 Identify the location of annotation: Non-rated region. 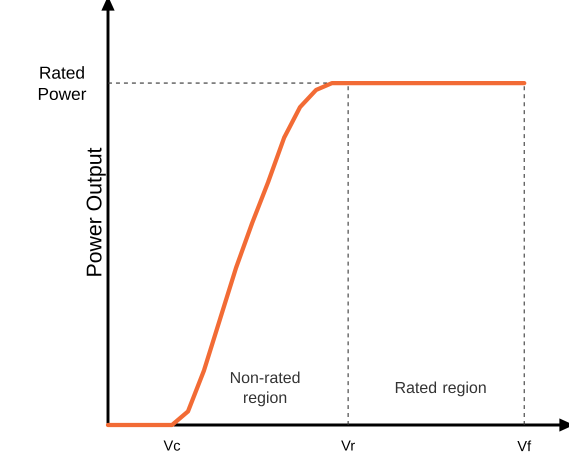
(265, 388).